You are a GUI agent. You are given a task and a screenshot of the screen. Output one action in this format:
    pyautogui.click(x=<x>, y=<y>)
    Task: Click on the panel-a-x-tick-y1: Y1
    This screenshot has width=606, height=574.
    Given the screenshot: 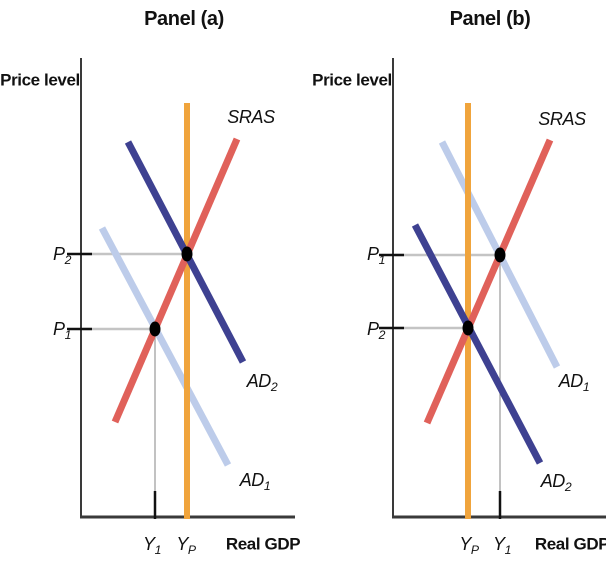 What is the action you would take?
    pyautogui.click(x=151, y=545)
    